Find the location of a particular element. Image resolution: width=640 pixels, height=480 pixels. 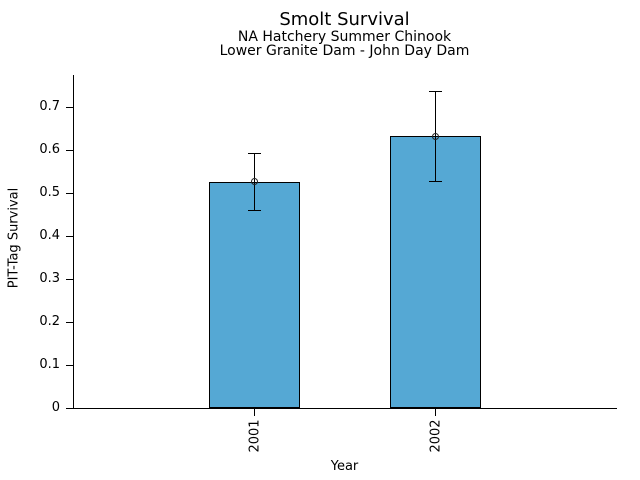

y-axis-label: PIT-Tag Survival is located at coordinates (14, 238).